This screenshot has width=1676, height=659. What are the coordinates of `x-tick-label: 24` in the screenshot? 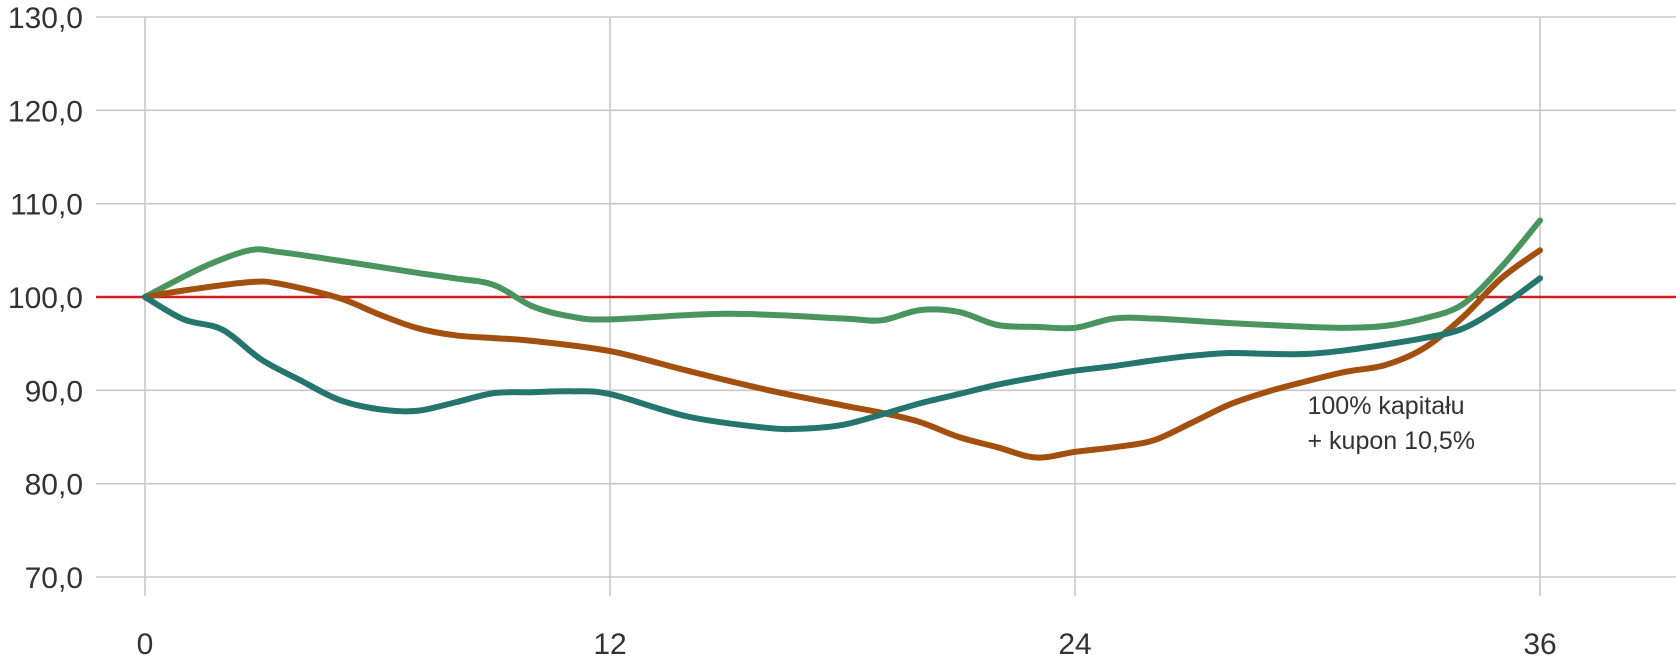 It's located at (1074, 643).